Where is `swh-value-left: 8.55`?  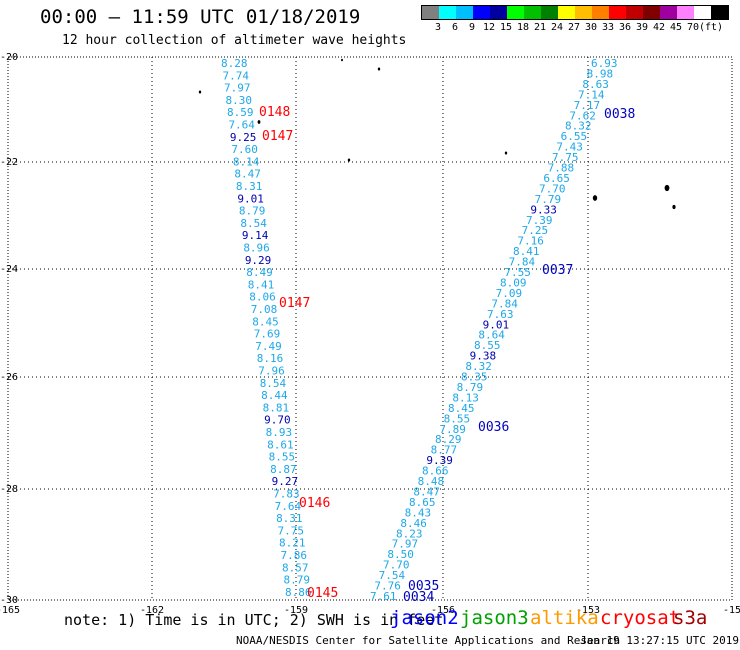
swh-value-left: 8.55 is located at coordinates (282, 457).